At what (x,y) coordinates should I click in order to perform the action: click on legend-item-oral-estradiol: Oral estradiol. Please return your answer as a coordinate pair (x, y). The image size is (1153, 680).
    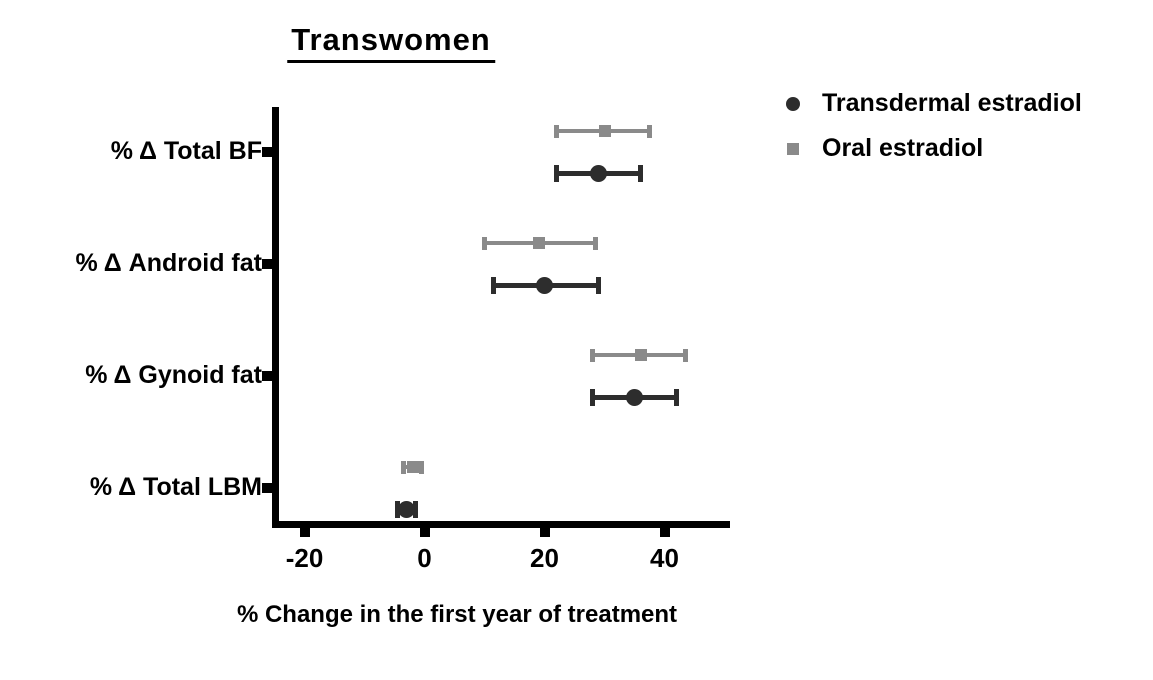
    Looking at the image, I should click on (934, 148).